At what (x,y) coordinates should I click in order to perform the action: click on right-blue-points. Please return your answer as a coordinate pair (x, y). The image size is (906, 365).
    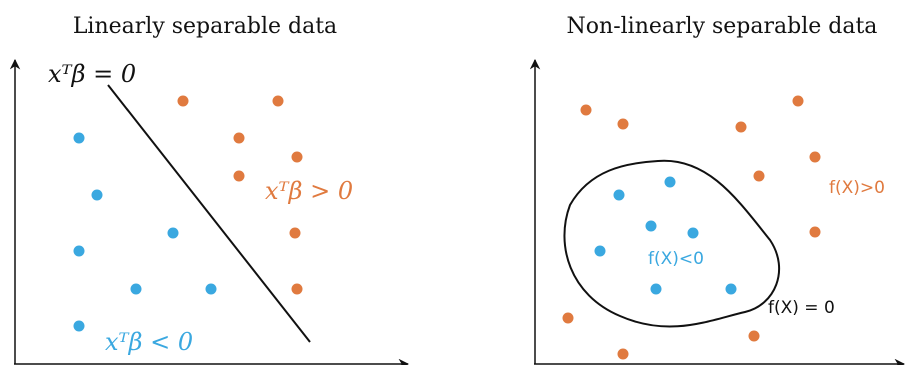
    Looking at the image, I should click on (665, 235).